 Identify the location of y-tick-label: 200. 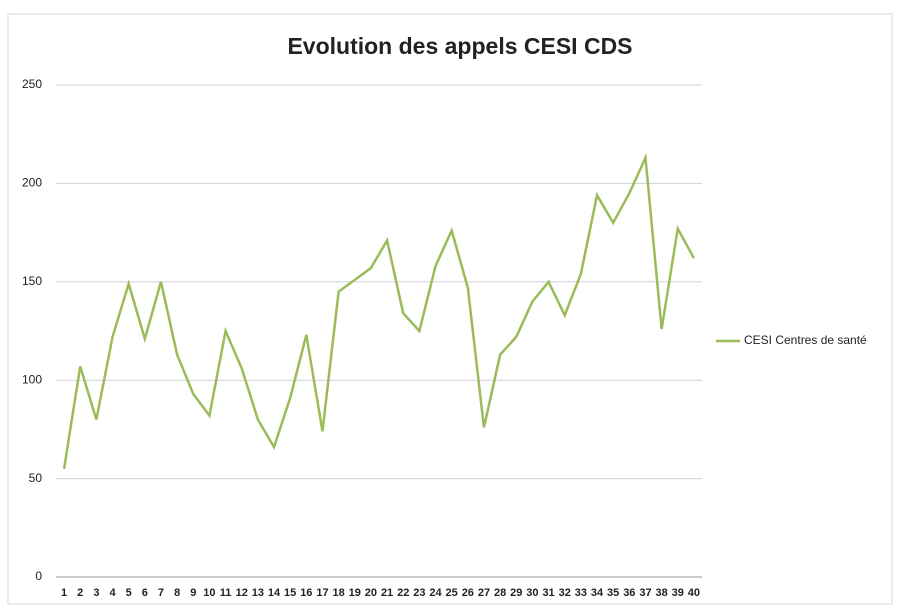
(32, 183).